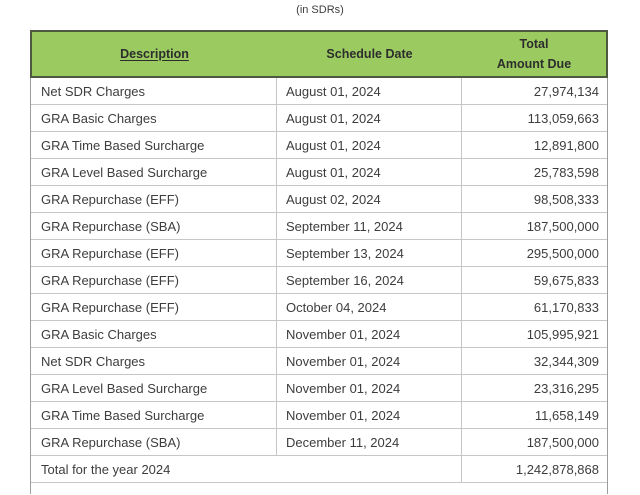  I want to click on amount-cell: 105,995,921, so click(562, 334).